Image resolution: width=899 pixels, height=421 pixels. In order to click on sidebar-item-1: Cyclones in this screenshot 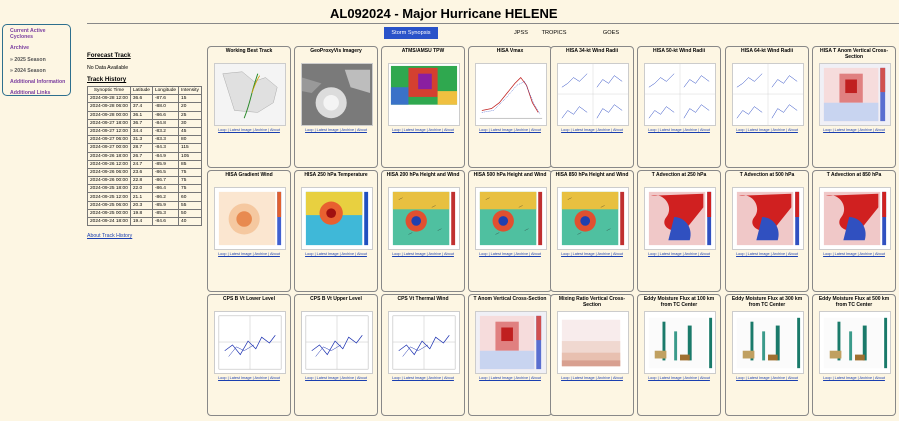, I will do `click(22, 37)`.